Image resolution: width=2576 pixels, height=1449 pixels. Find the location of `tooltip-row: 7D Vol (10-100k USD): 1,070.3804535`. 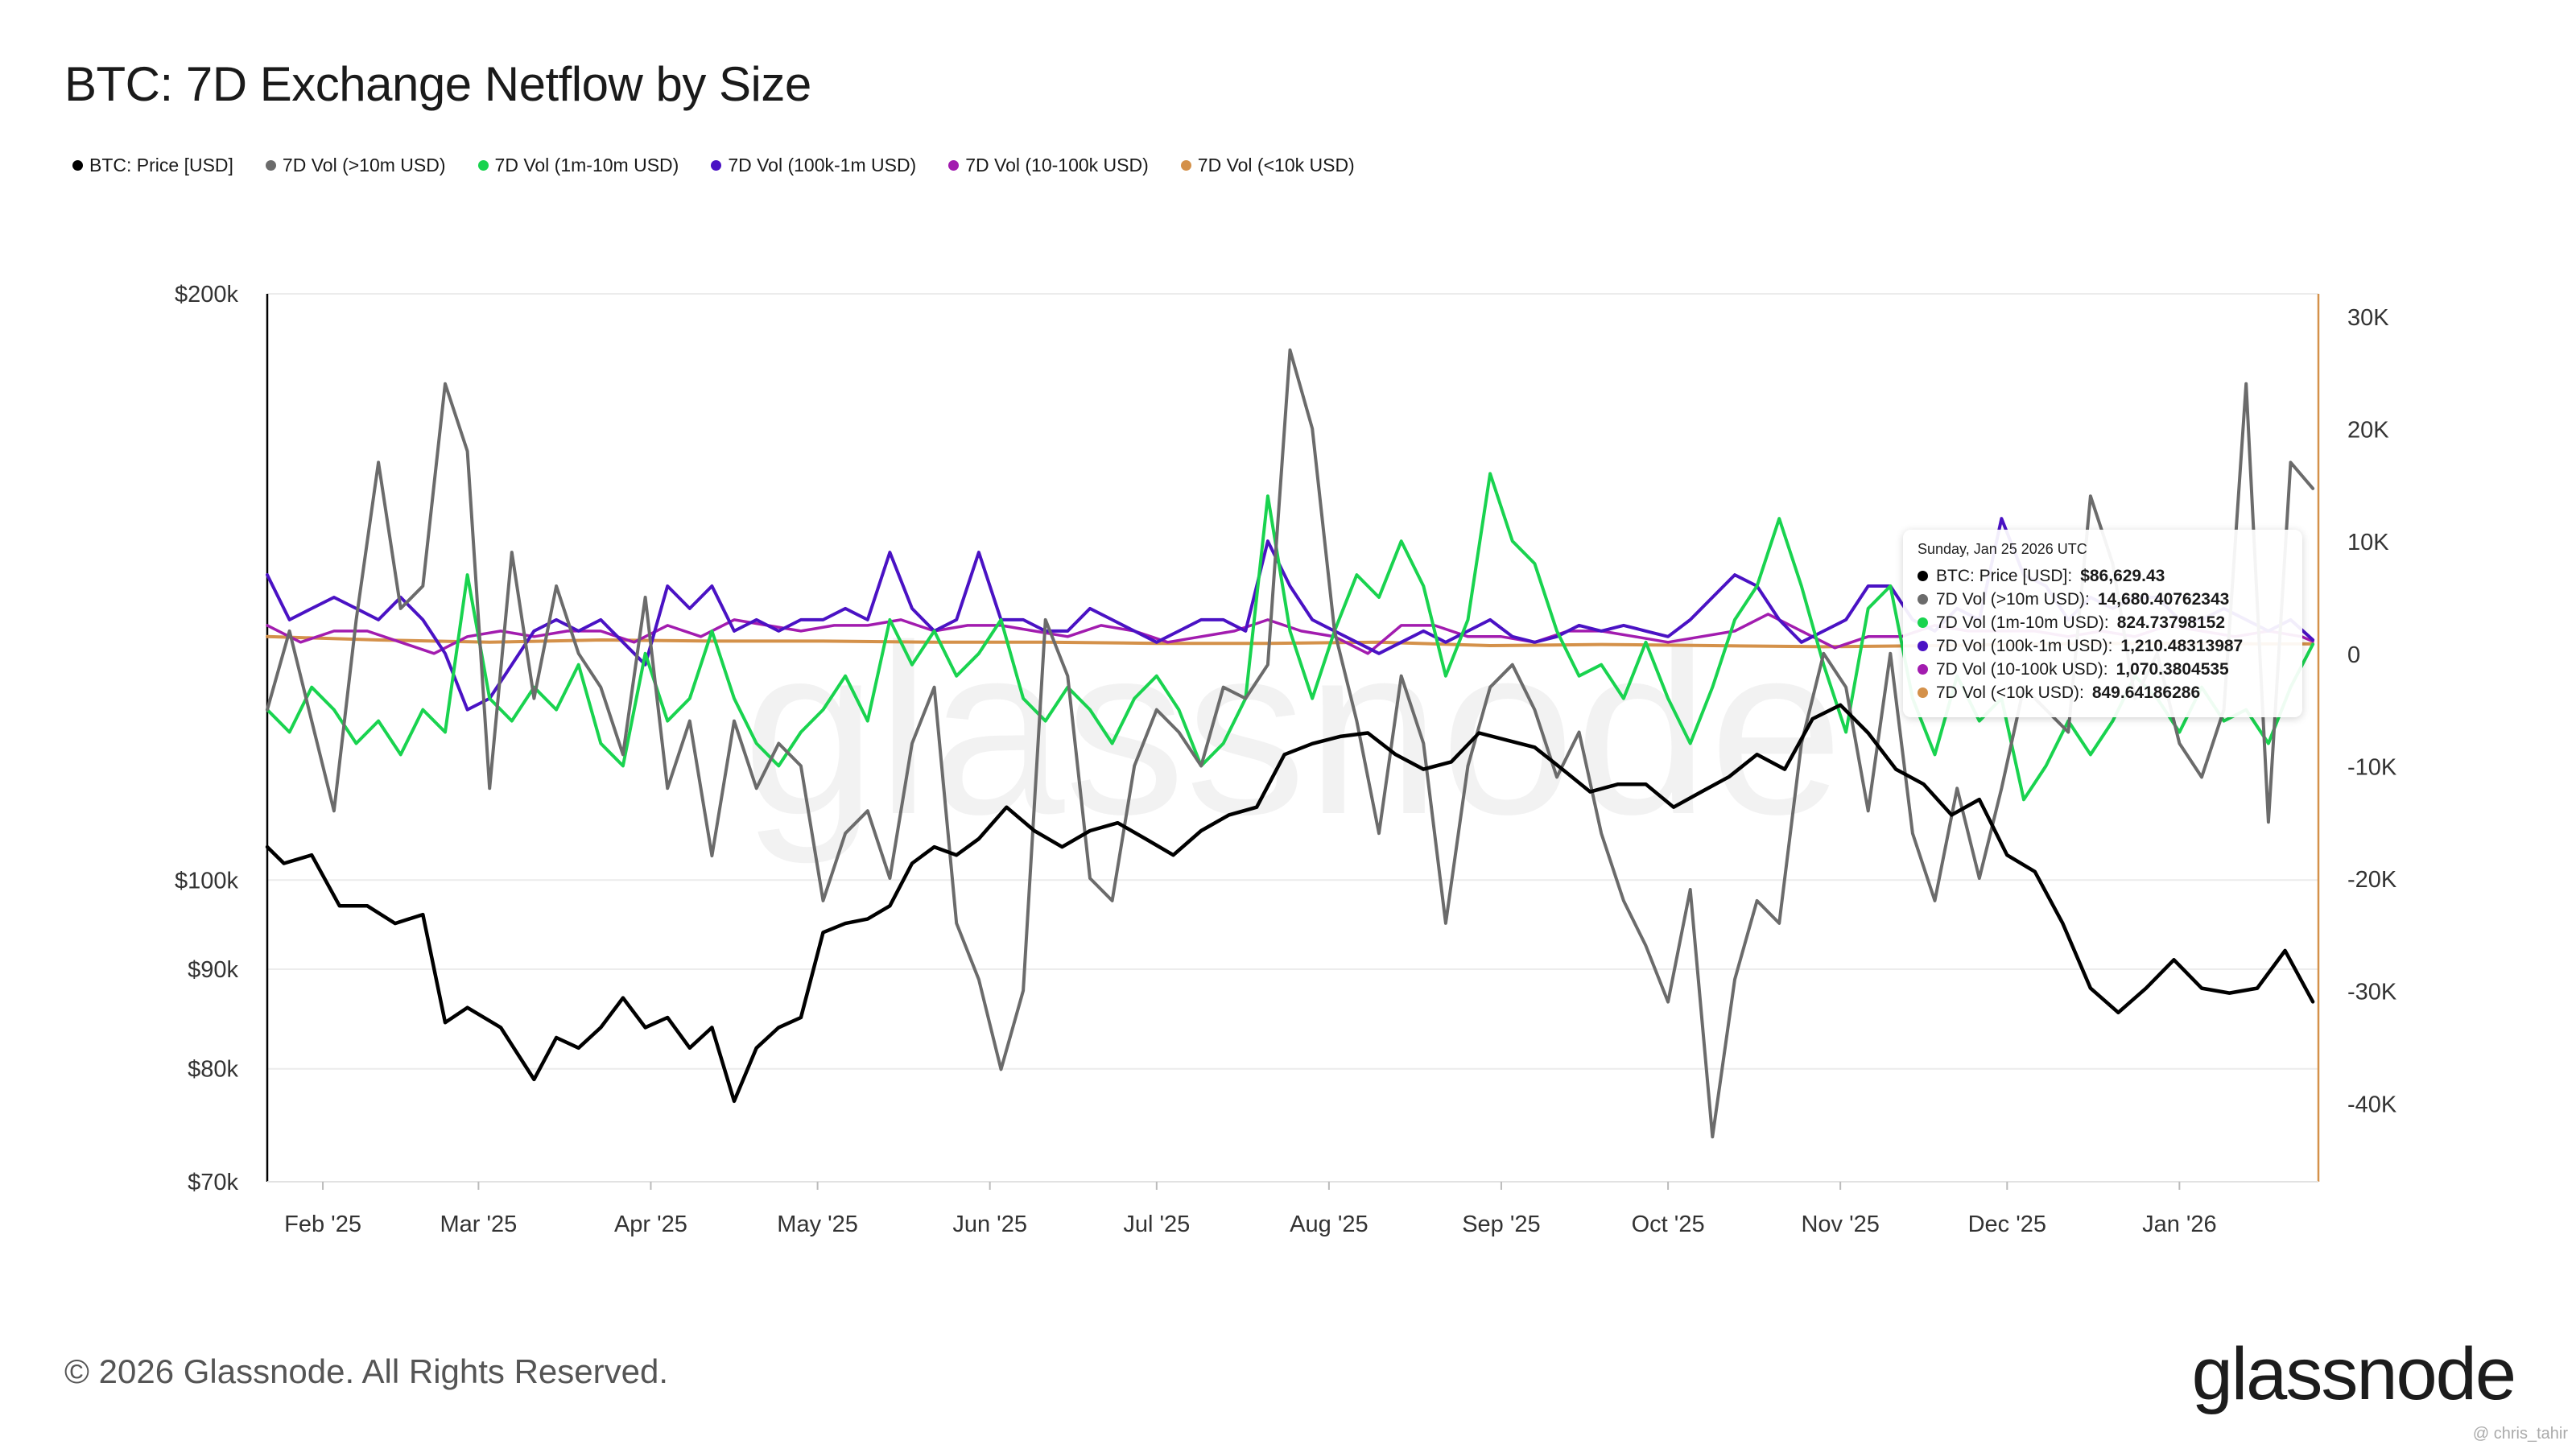

tooltip-row: 7D Vol (10-100k USD): 1,070.3804535 is located at coordinates (2103, 669).